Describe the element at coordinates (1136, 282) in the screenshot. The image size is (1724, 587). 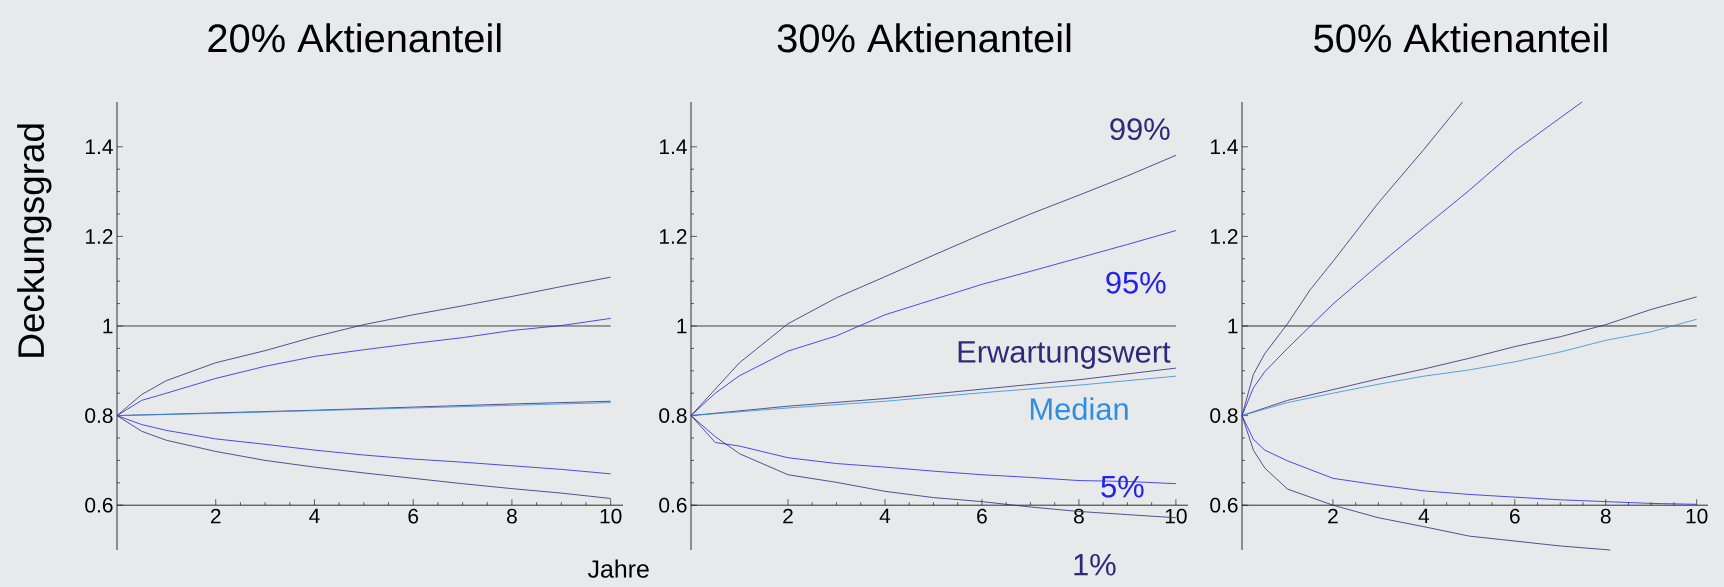
I see `series-label: 95%` at that location.